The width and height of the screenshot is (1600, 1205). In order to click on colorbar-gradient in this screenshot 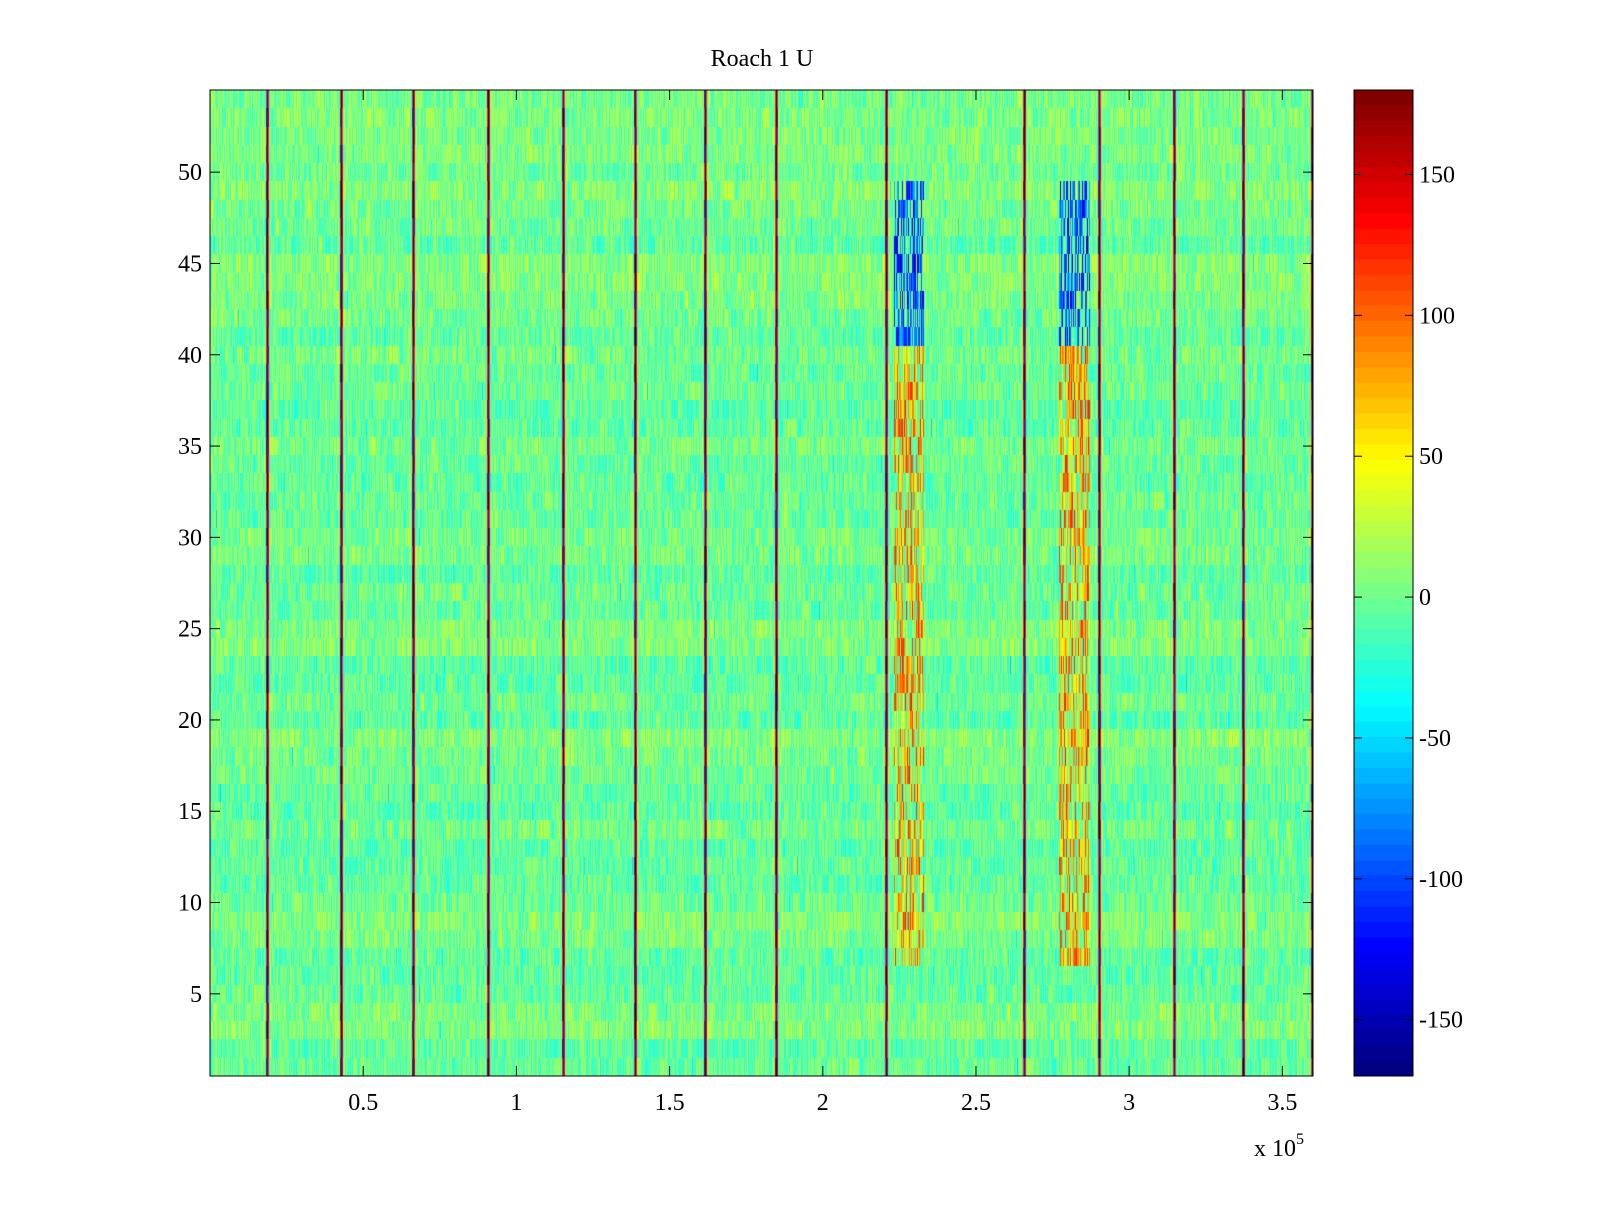, I will do `click(1383, 583)`.